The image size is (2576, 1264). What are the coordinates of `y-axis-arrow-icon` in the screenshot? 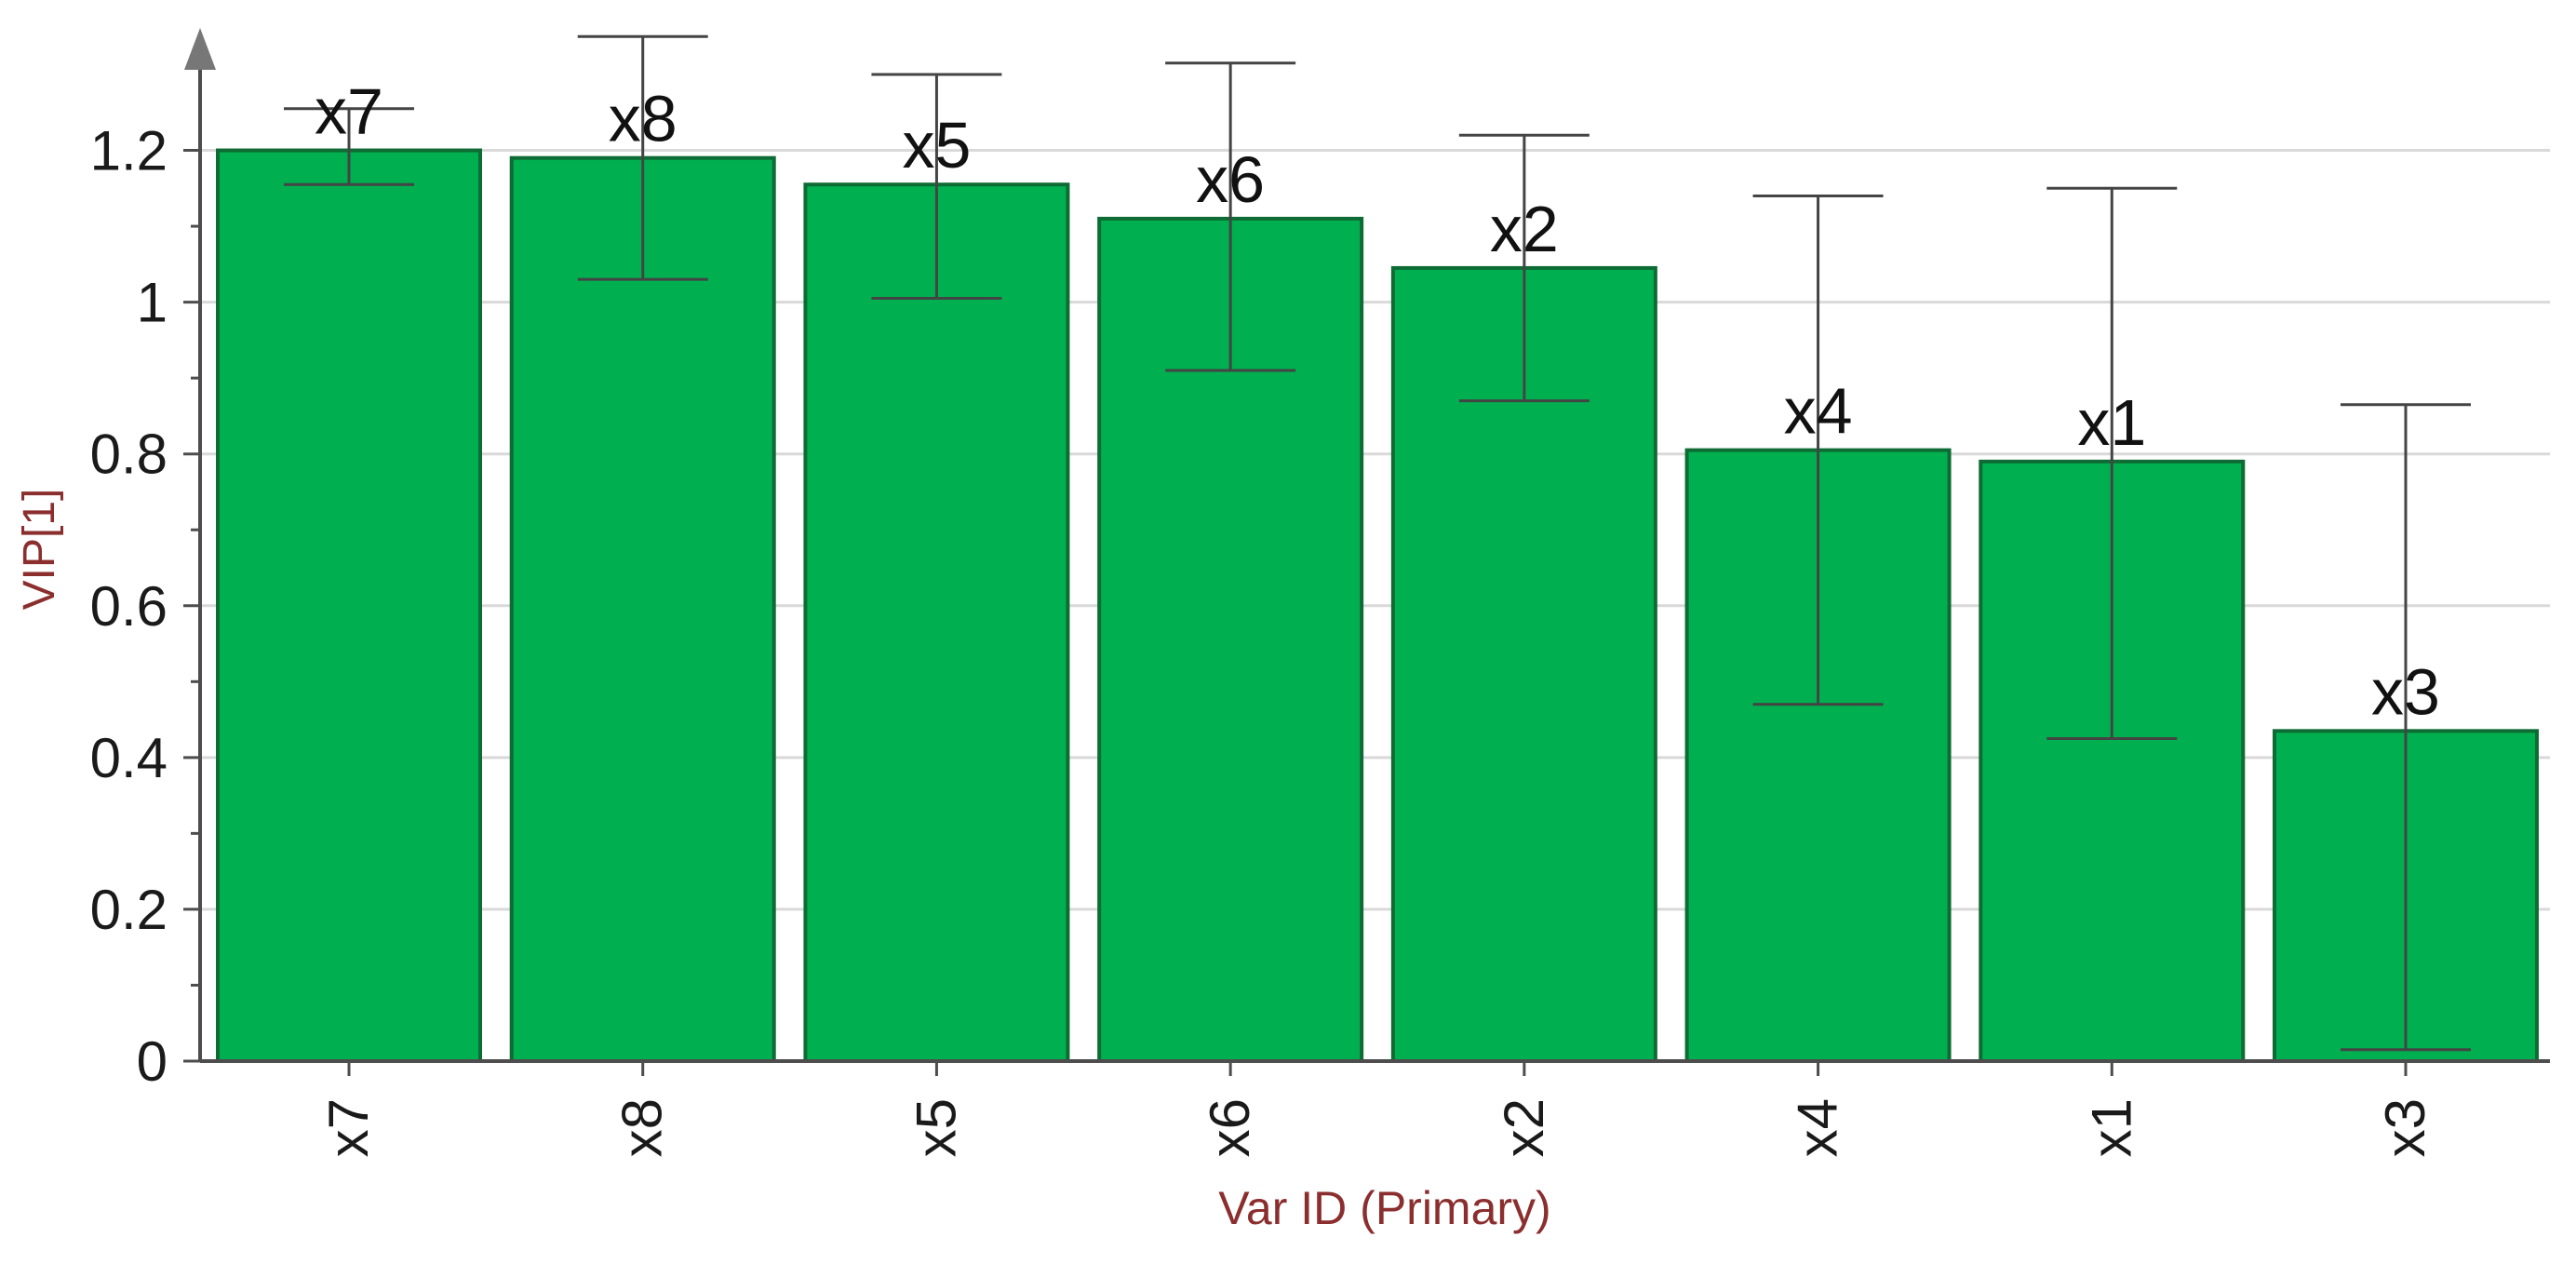 It's located at (200, 49).